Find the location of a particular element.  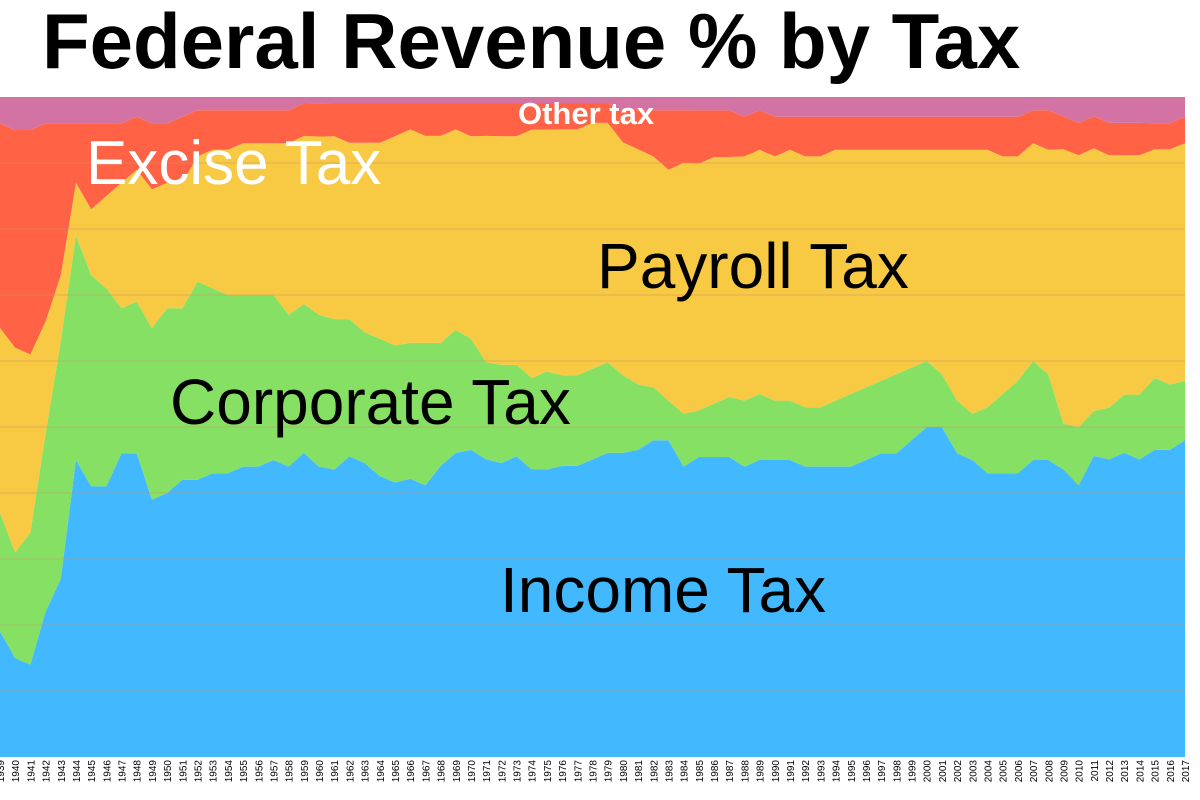

x-tick-label: 1940 is located at coordinates (16, 771).